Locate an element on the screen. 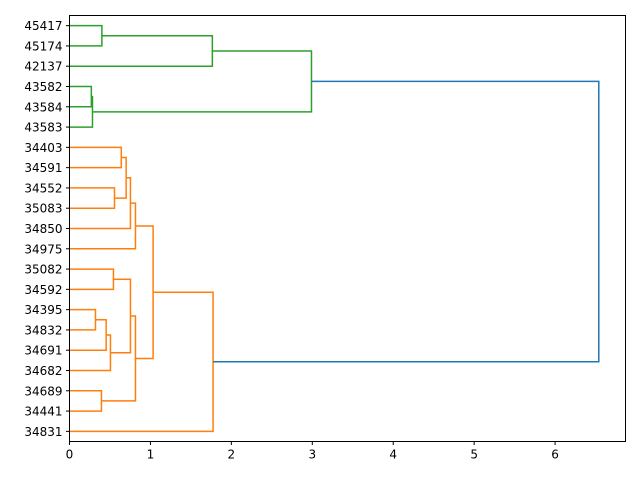  leaf-label: 35083 is located at coordinates (43, 209).